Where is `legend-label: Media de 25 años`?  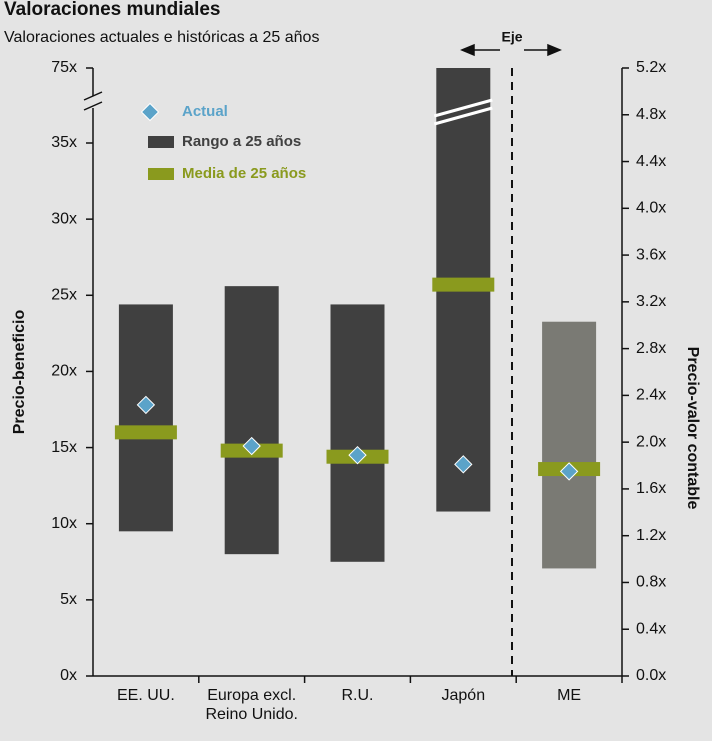
legend-label: Media de 25 años is located at coordinates (244, 173).